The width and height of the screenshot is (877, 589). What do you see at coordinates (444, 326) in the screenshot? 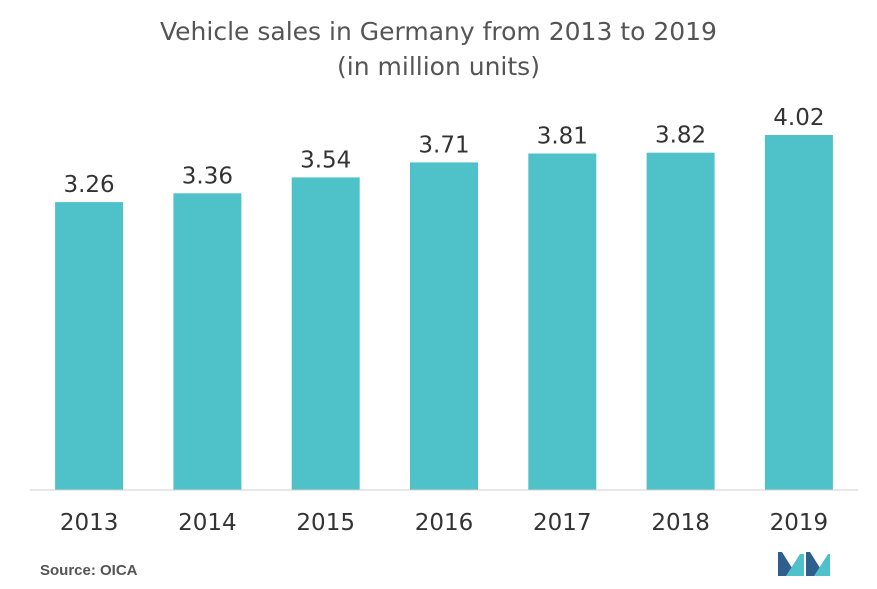
I see `bar-2016` at bounding box center [444, 326].